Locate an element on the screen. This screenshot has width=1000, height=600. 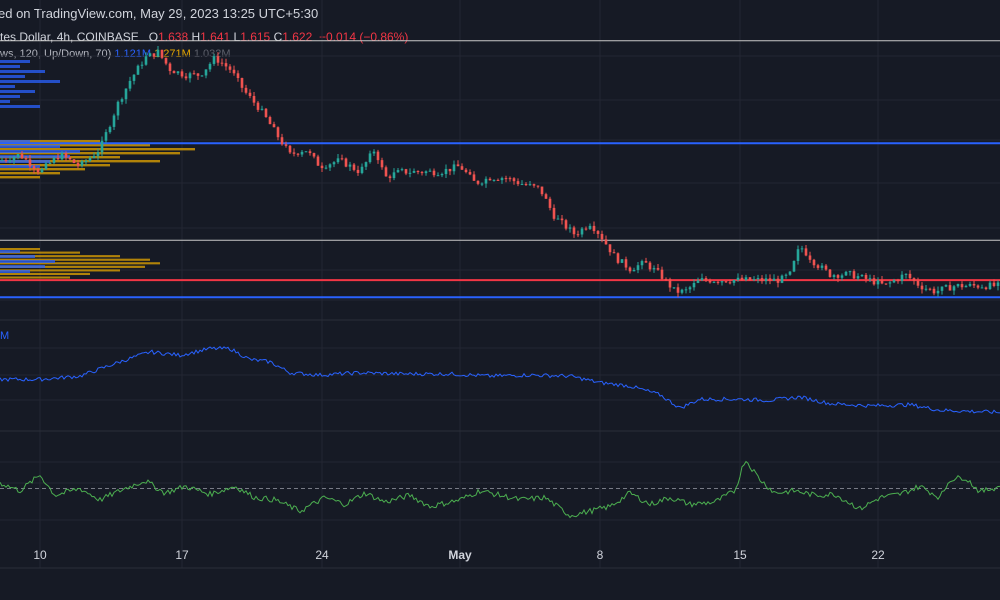
open-label: O is located at coordinates (153, 37).